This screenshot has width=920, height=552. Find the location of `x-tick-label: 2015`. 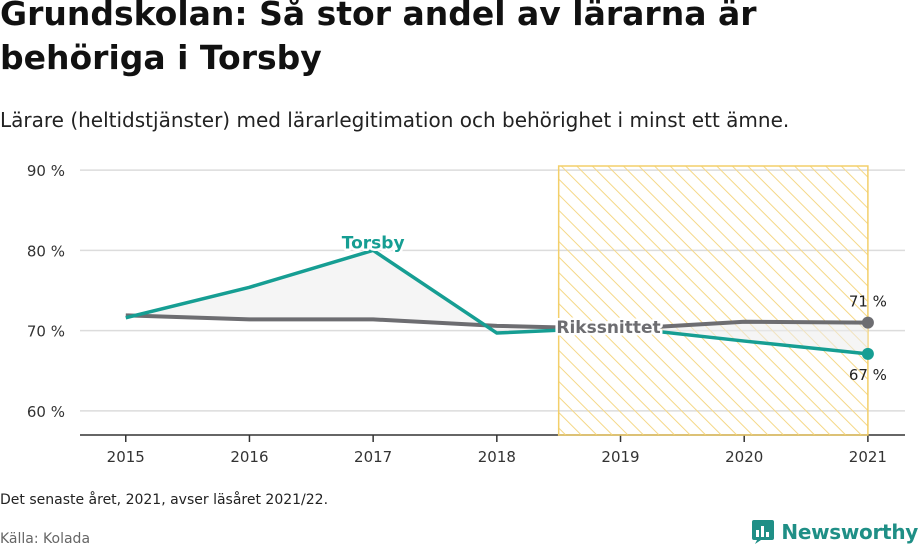

x-tick-label: 2015 is located at coordinates (126, 457).